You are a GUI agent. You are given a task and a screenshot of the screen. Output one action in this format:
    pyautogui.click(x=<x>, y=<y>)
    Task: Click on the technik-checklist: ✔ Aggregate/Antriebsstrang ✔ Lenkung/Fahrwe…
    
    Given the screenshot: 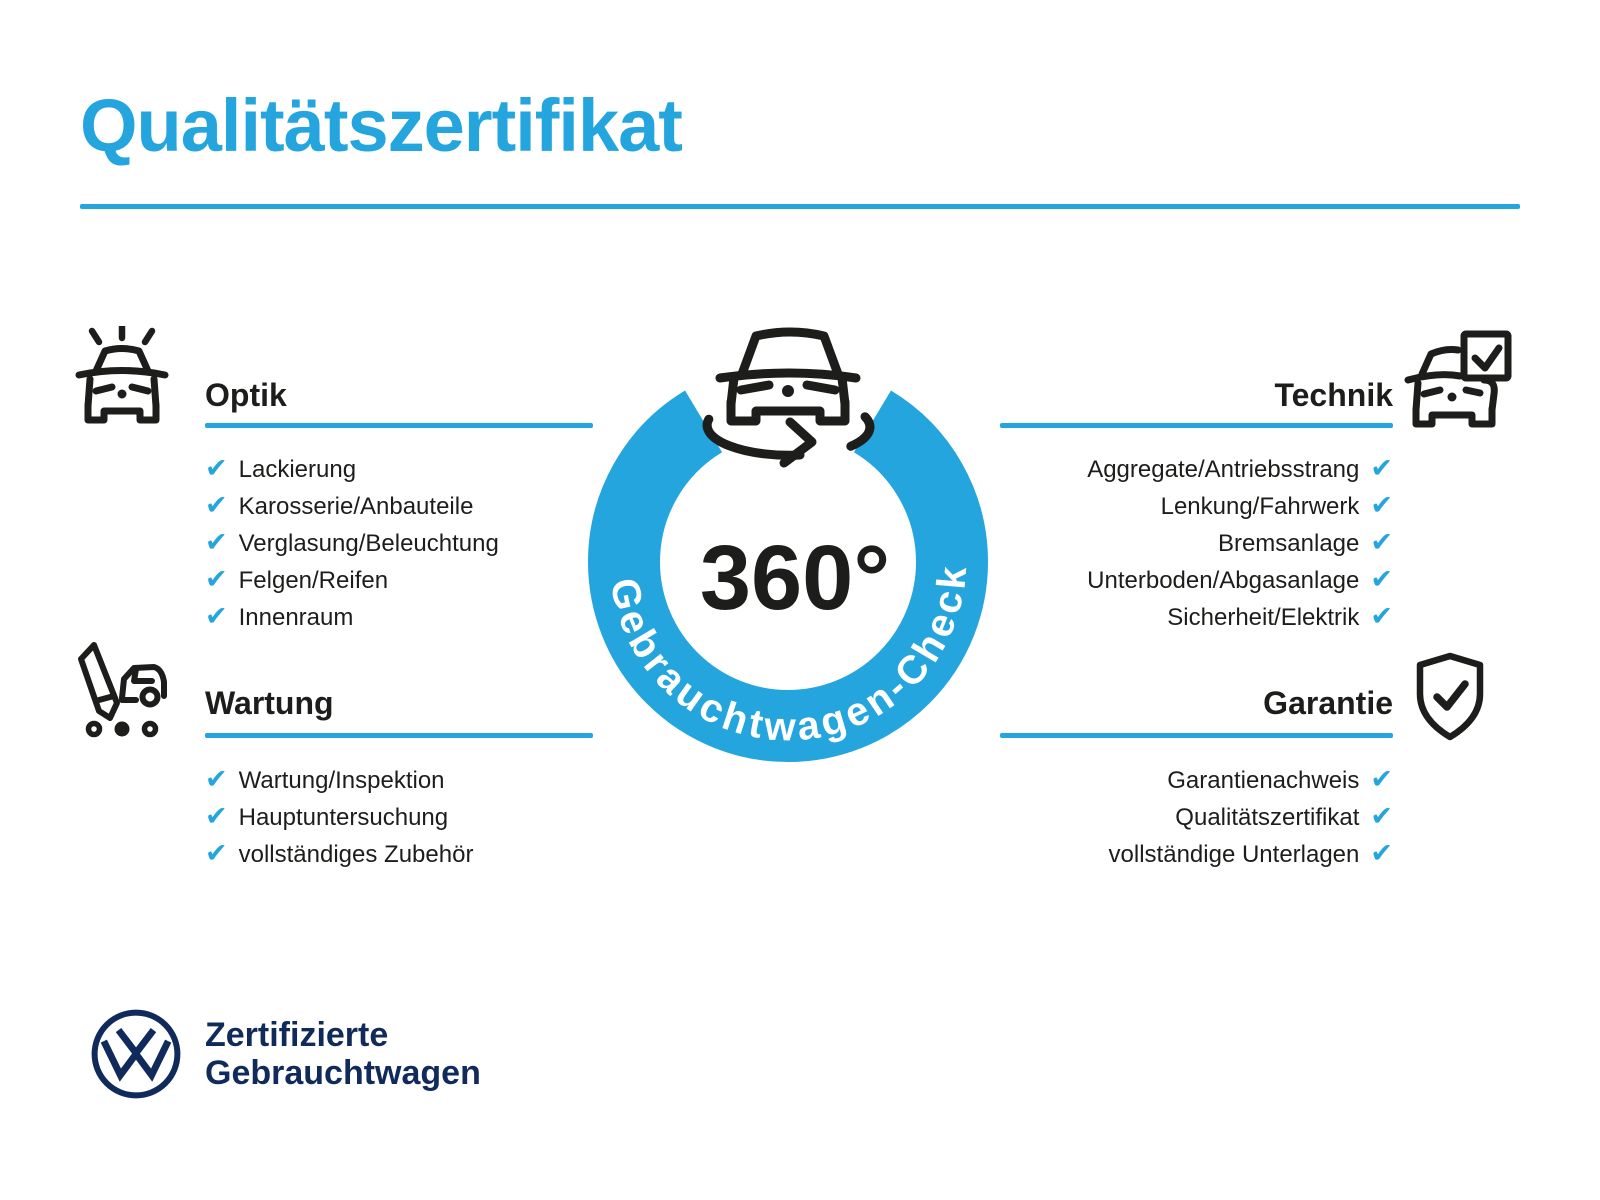 What is the action you would take?
    pyautogui.click(x=1153, y=543)
    